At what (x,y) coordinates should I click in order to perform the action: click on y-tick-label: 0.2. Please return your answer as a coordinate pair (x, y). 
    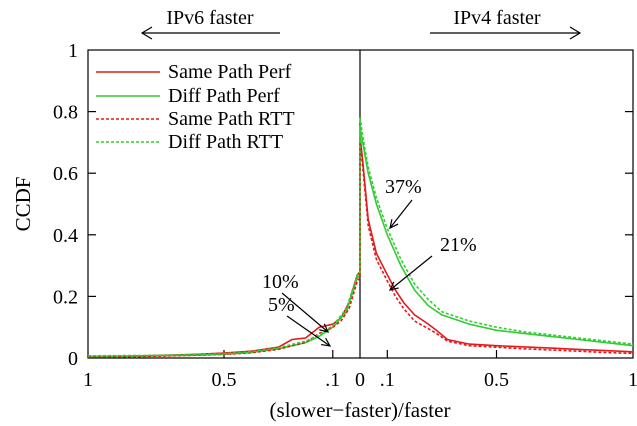
    Looking at the image, I should click on (65, 297).